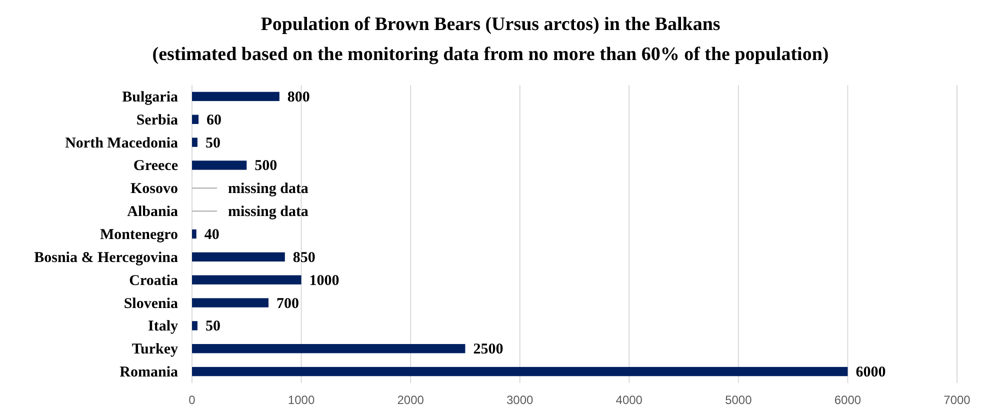 The height and width of the screenshot is (416, 981). Describe the element at coordinates (139, 235) in the screenshot. I see `y-tick-label: Montenegro` at that location.